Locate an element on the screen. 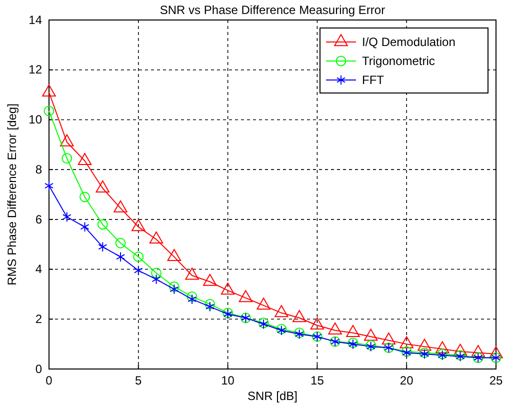  x-tick-label: 15 is located at coordinates (317, 381).